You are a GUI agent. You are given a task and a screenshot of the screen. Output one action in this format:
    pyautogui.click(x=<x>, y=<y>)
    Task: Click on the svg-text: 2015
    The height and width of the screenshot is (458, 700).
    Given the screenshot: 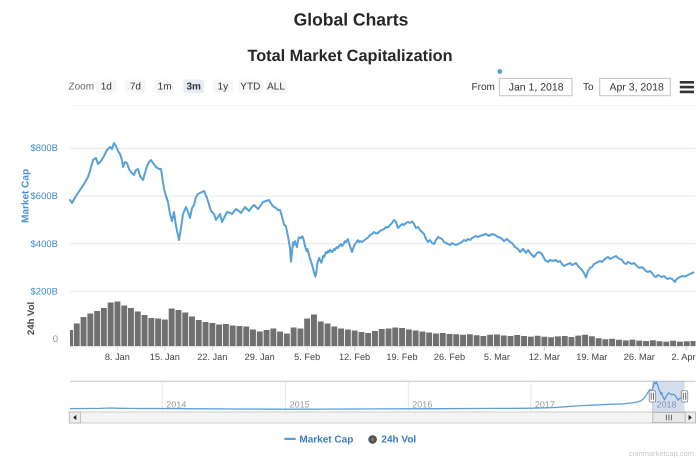 What is the action you would take?
    pyautogui.click(x=300, y=405)
    